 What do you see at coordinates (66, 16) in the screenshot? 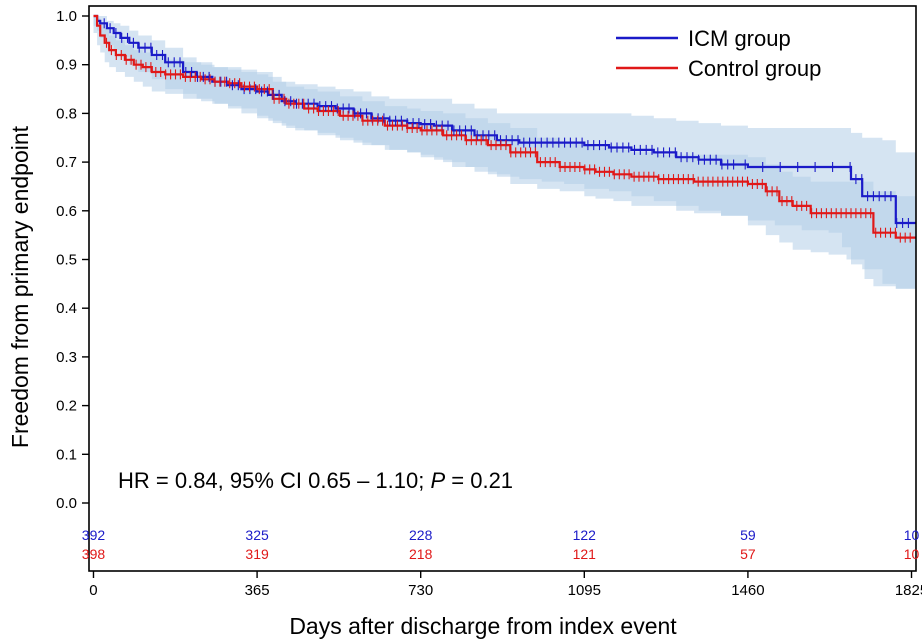
I see `y-tick-label: 1.0` at bounding box center [66, 16].